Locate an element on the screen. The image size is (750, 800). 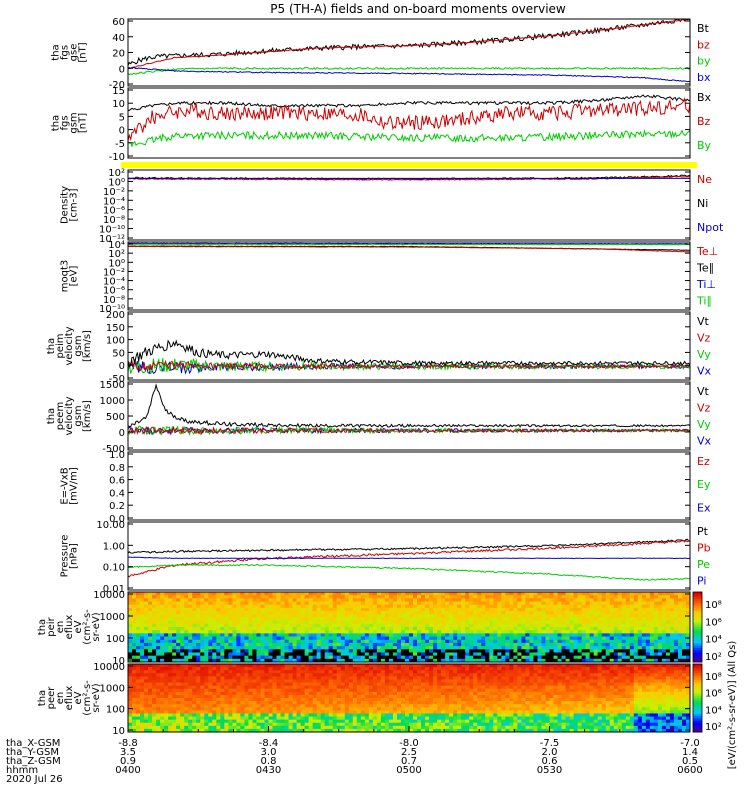
y-tick-label: 10⁻⁸ is located at coordinates (114, 220).